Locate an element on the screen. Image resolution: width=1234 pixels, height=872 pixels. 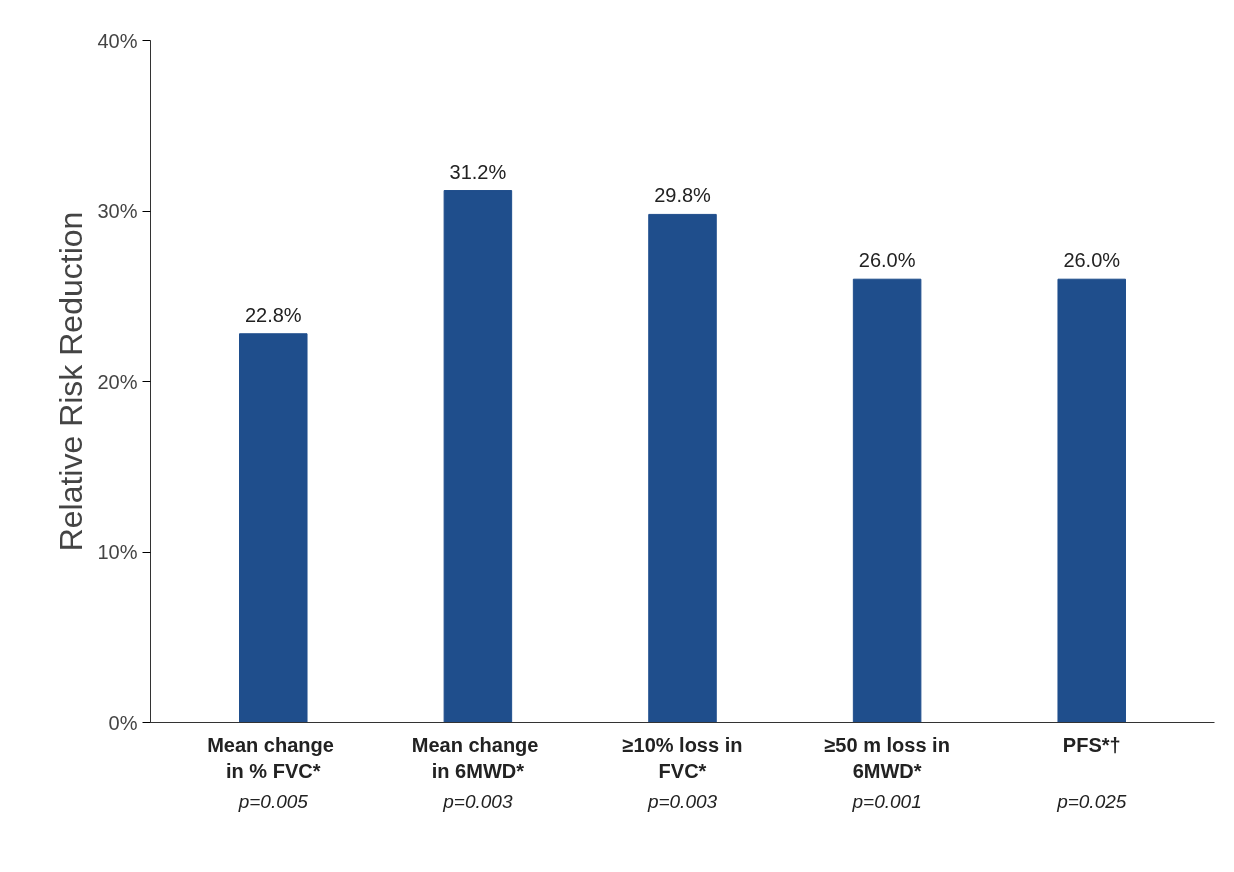
y-tick-label: 0% is located at coordinates (123, 722).